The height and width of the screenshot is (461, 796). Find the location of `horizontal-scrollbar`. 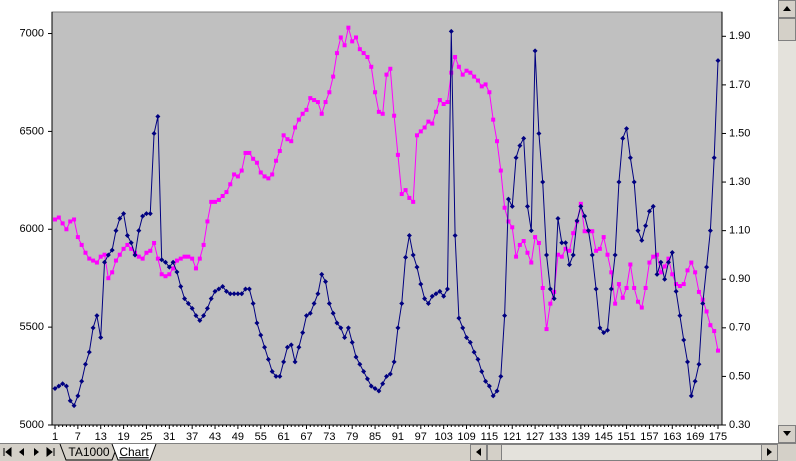

horizontal-scrollbar is located at coordinates (624, 452).